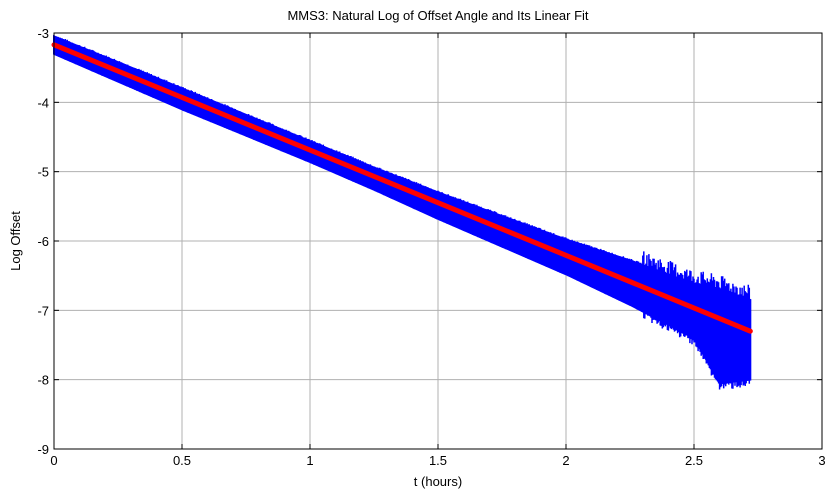  I want to click on y-tick-label: -6, so click(43, 241).